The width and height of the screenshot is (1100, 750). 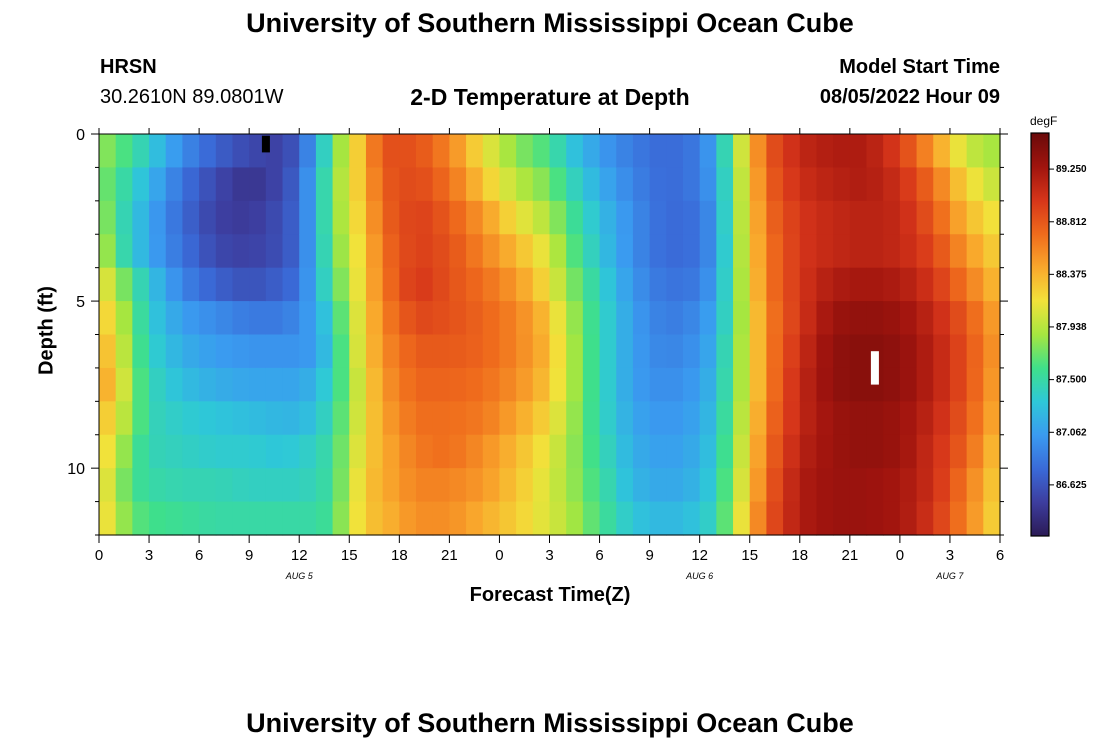 What do you see at coordinates (1071, 222) in the screenshot?
I see `colorbar-tick-label: 88.812` at bounding box center [1071, 222].